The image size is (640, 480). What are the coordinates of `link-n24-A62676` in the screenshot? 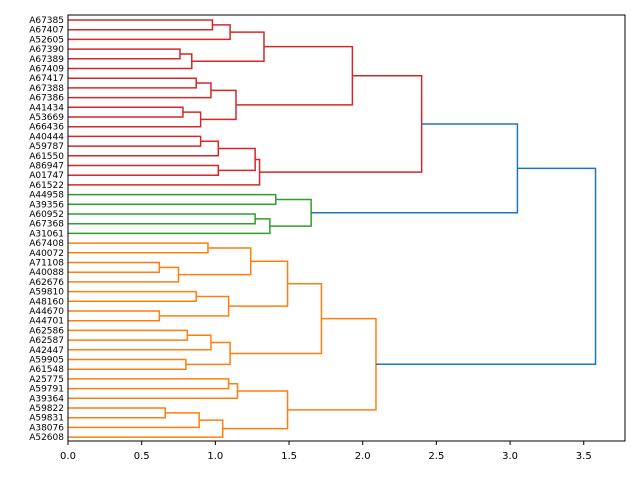 It's located at (124, 274).